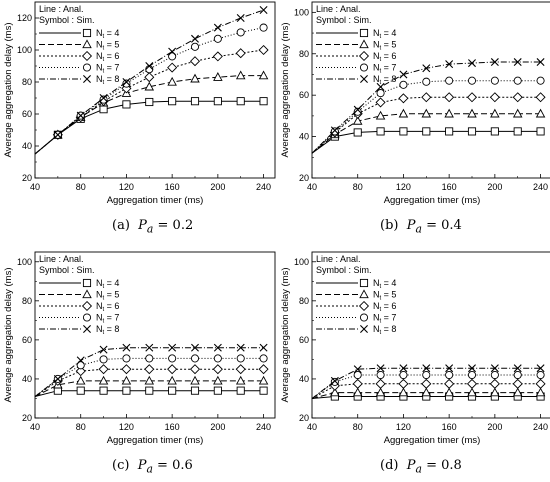  What do you see at coordinates (111, 68) in the screenshot?
I see `legend-value: = 7` at bounding box center [111, 68].